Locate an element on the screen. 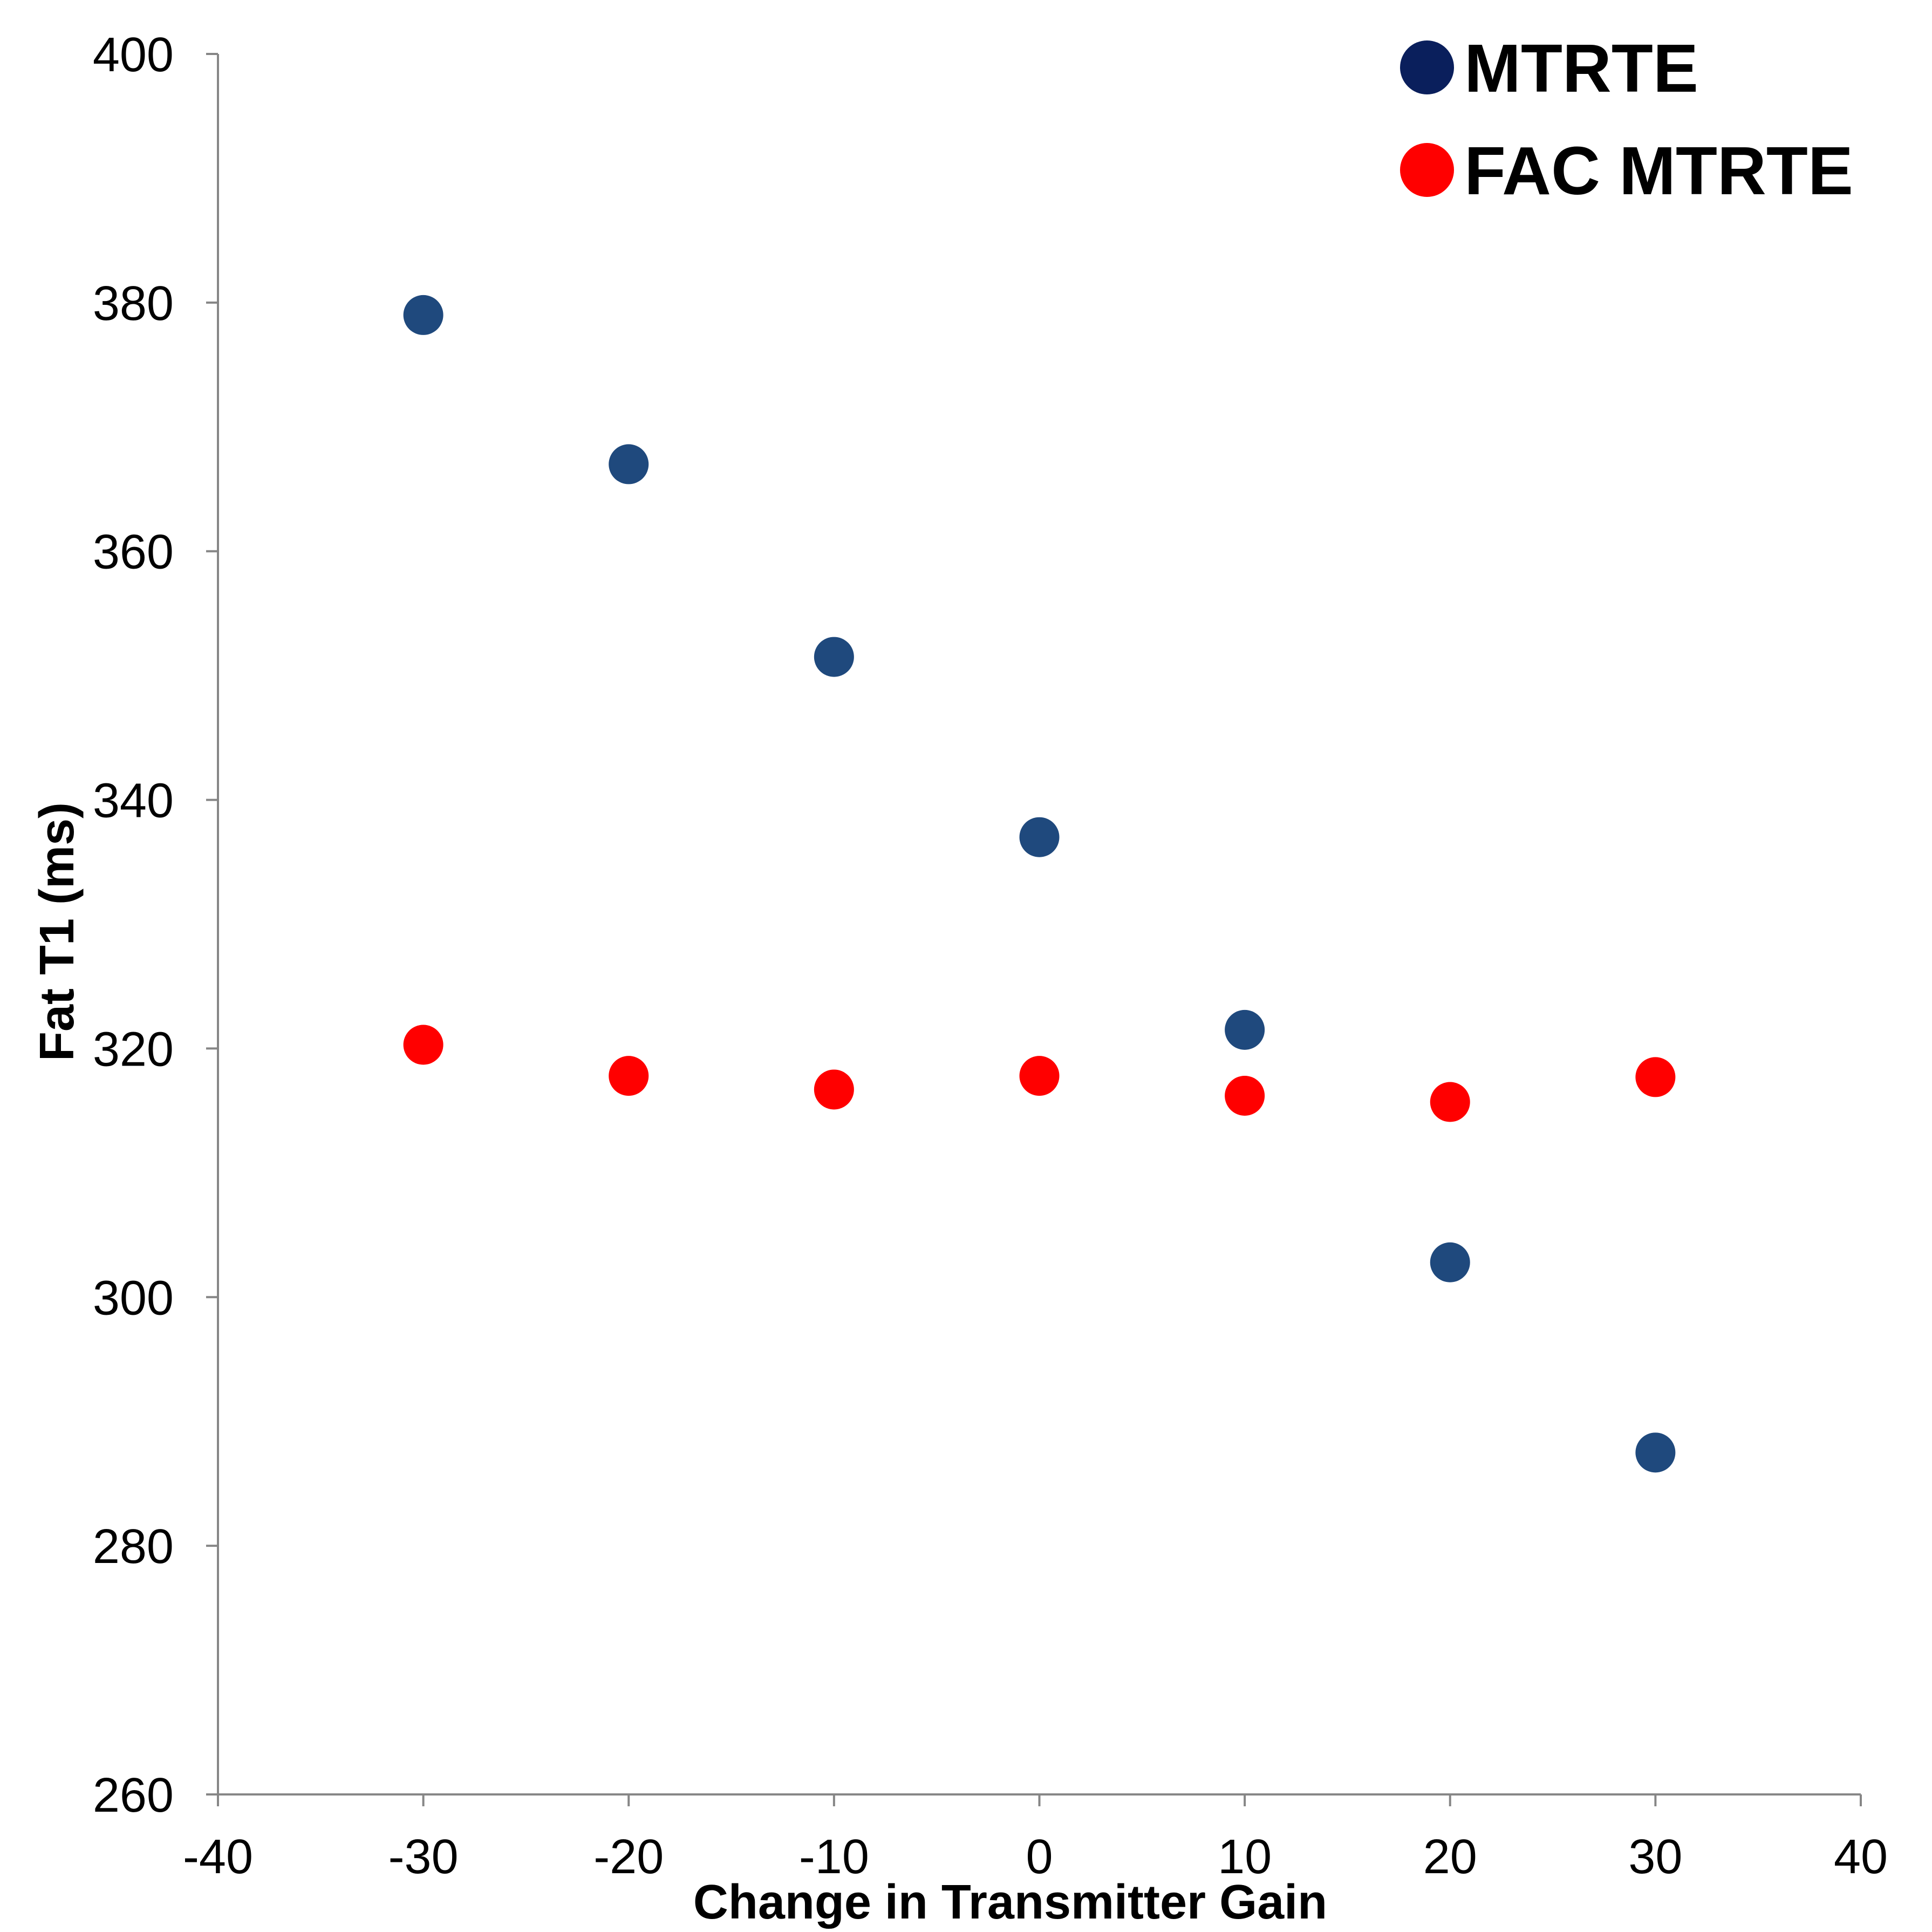 This screenshot has width=1932, height=1932. x-tick-label: 20 is located at coordinates (1450, 1857).